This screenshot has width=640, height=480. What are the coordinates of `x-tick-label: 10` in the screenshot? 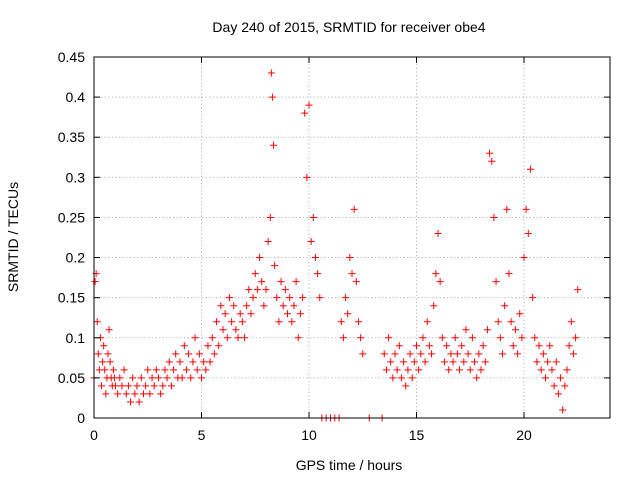 It's located at (309, 435).